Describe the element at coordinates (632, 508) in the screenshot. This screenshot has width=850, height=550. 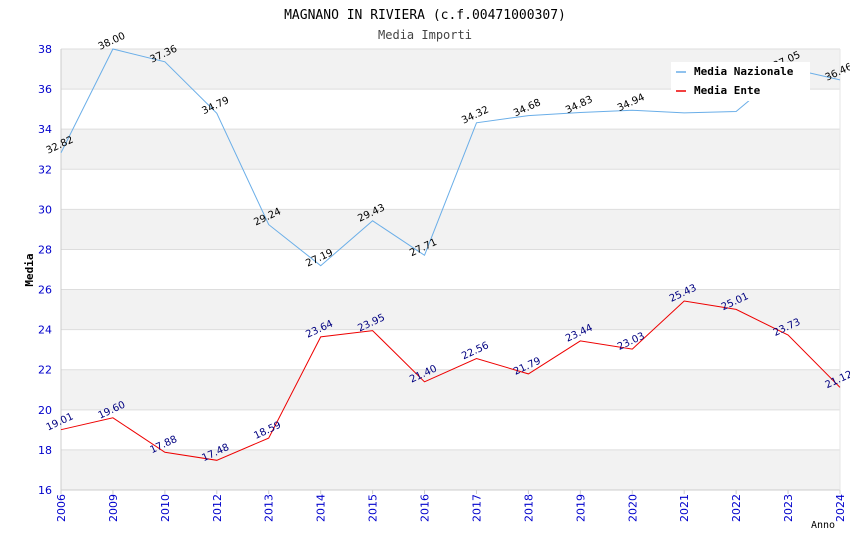
I see `x-tick-label: 2020` at that location.